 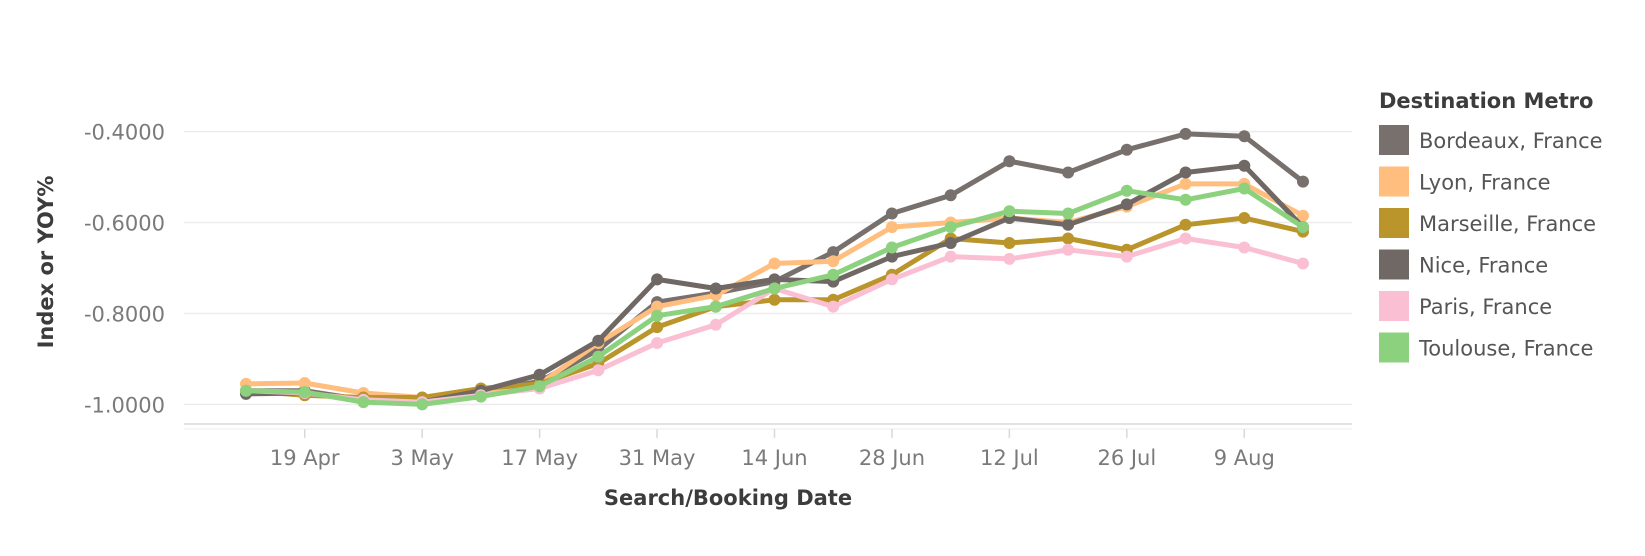 I want to click on x-axis-title: Search/Booking Date, so click(x=728, y=498).